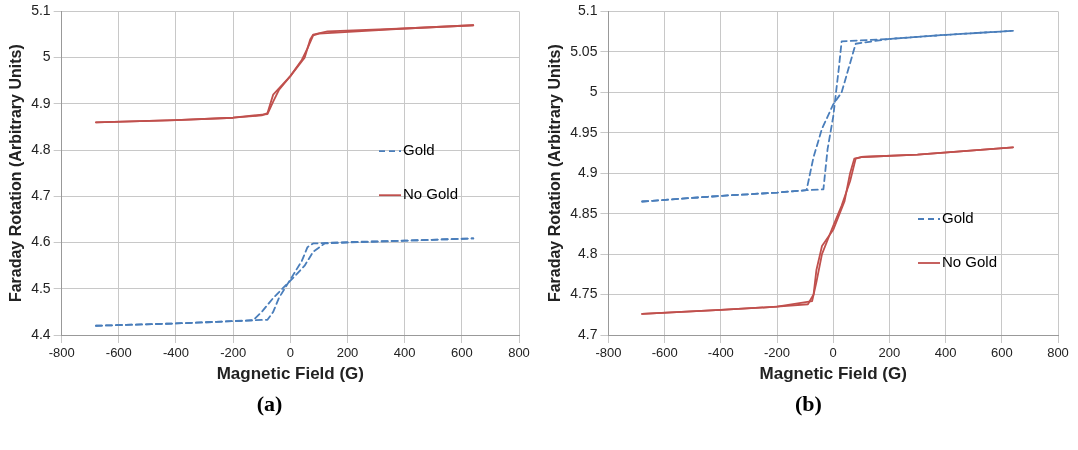 The height and width of the screenshot is (450, 1078). Describe the element at coordinates (584, 50) in the screenshot. I see `y-tick-label: 5.05` at that location.